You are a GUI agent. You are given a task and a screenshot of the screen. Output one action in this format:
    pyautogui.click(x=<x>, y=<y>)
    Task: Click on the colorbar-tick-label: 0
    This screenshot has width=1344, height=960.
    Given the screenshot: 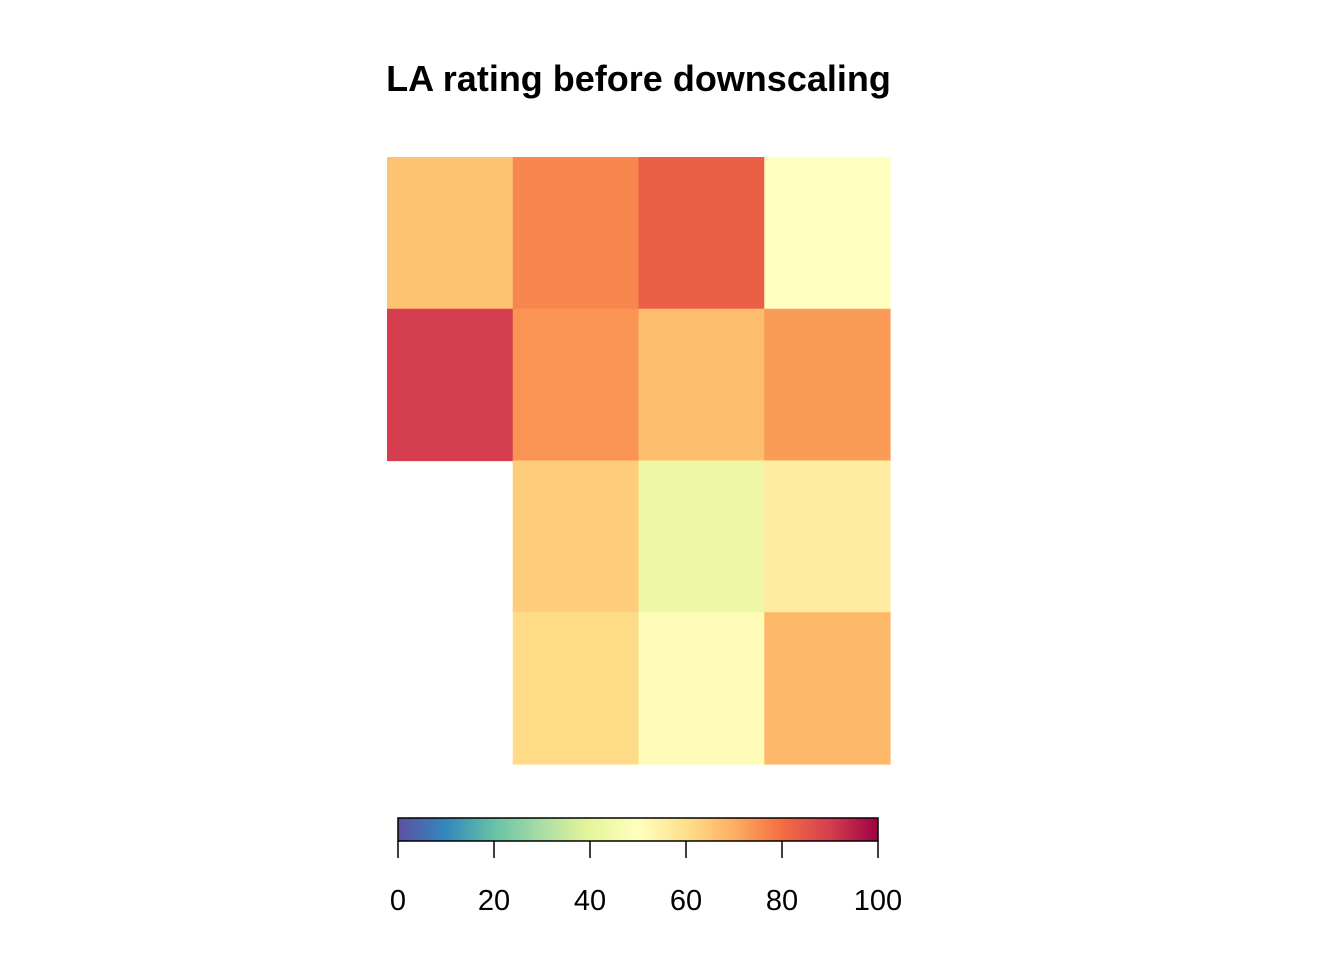 What is the action you would take?
    pyautogui.click(x=398, y=901)
    